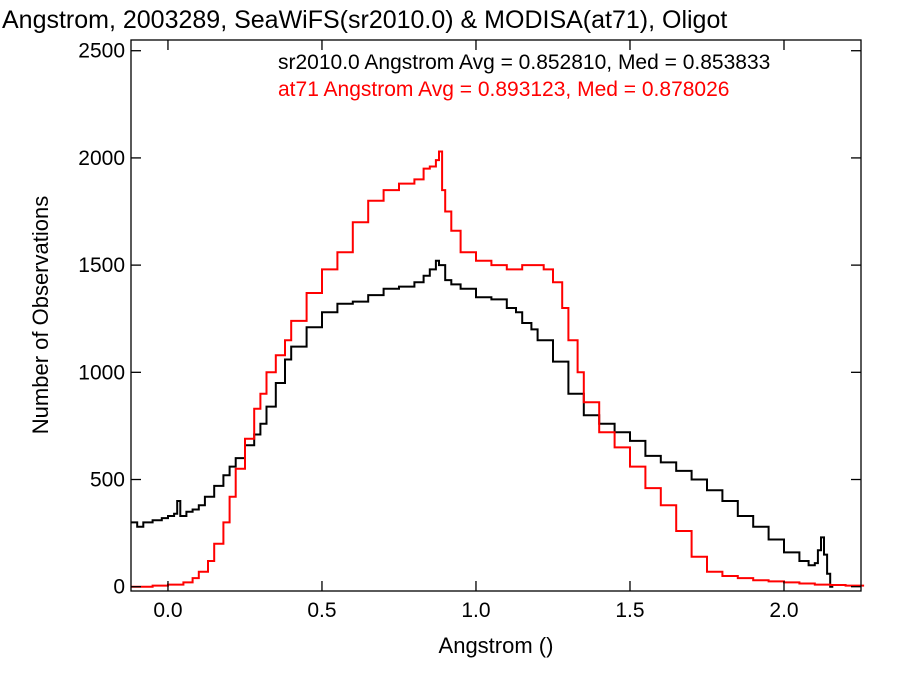 The image size is (900, 675). What do you see at coordinates (496, 645) in the screenshot?
I see `x-axis-title: Angstrom ()` at bounding box center [496, 645].